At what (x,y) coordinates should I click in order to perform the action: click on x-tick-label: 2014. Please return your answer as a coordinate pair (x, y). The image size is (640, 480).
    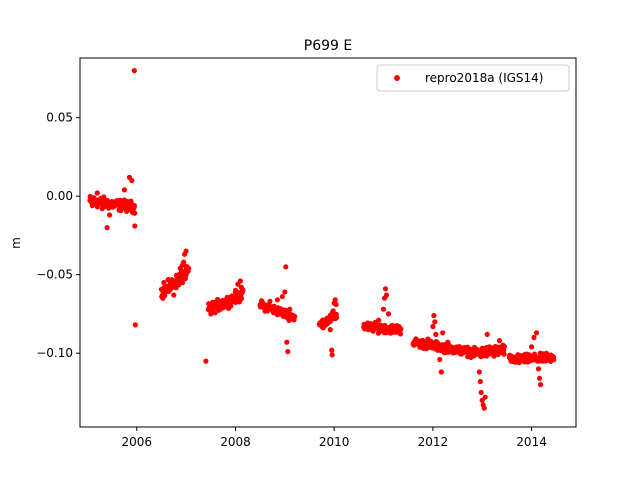
    Looking at the image, I should click on (531, 442).